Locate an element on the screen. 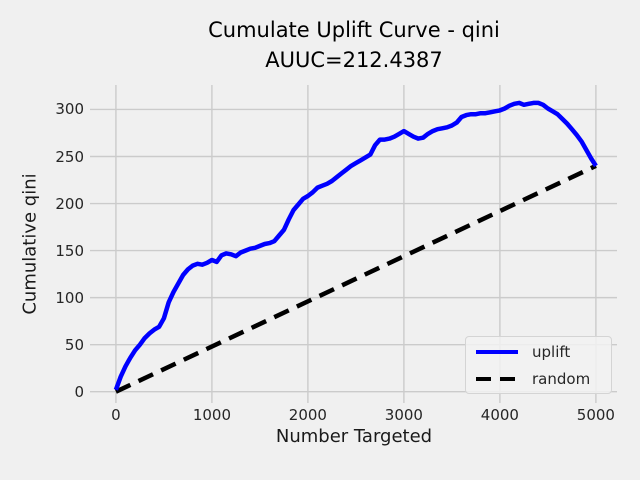  chart-title-line2: AUUC=212.4387 is located at coordinates (354, 59).